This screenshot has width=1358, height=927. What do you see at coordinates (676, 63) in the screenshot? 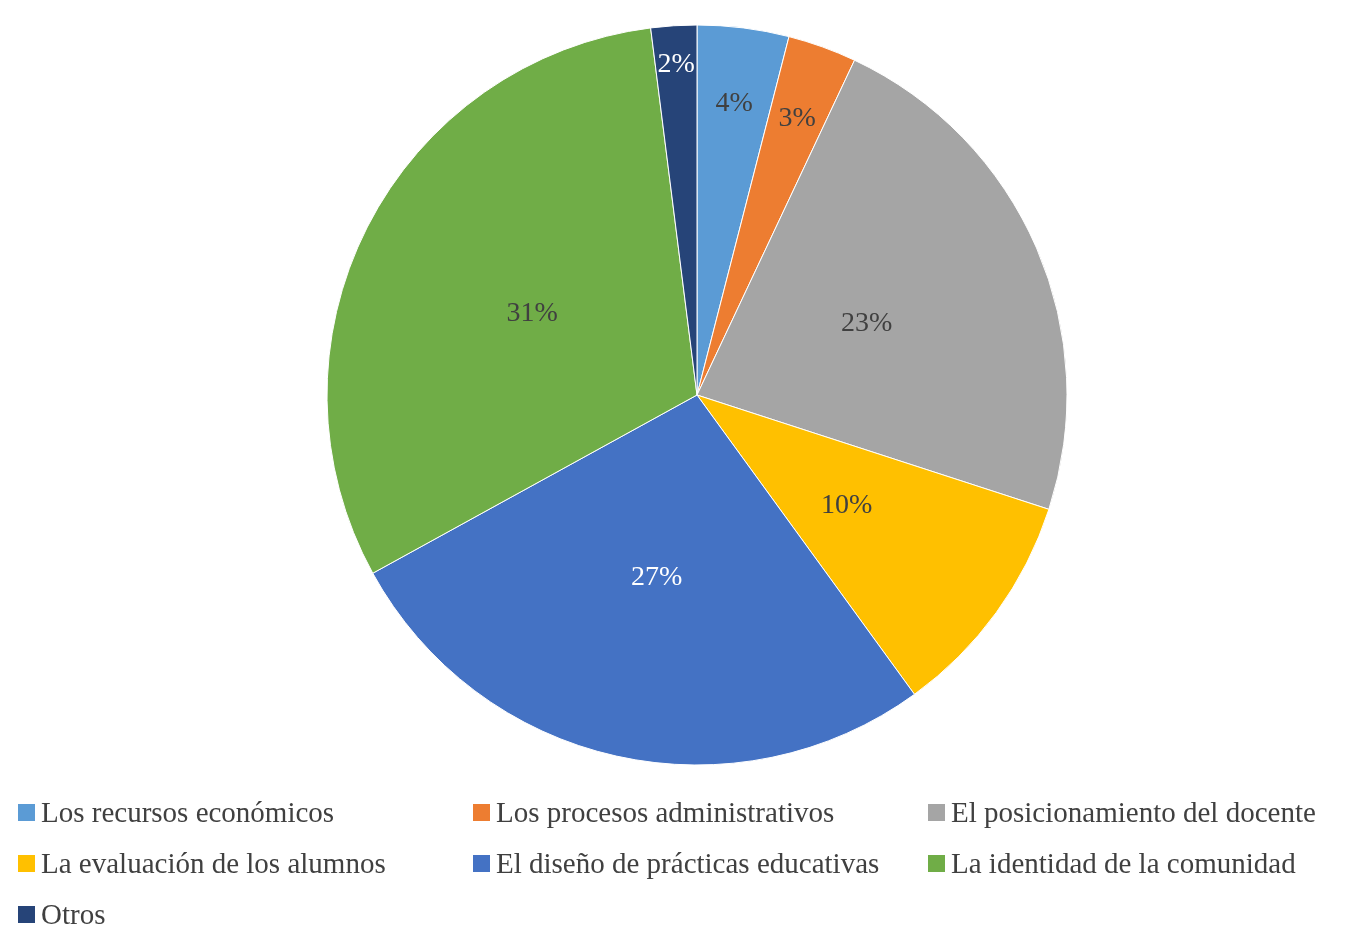
I see `data-label: 2%` at bounding box center [676, 63].